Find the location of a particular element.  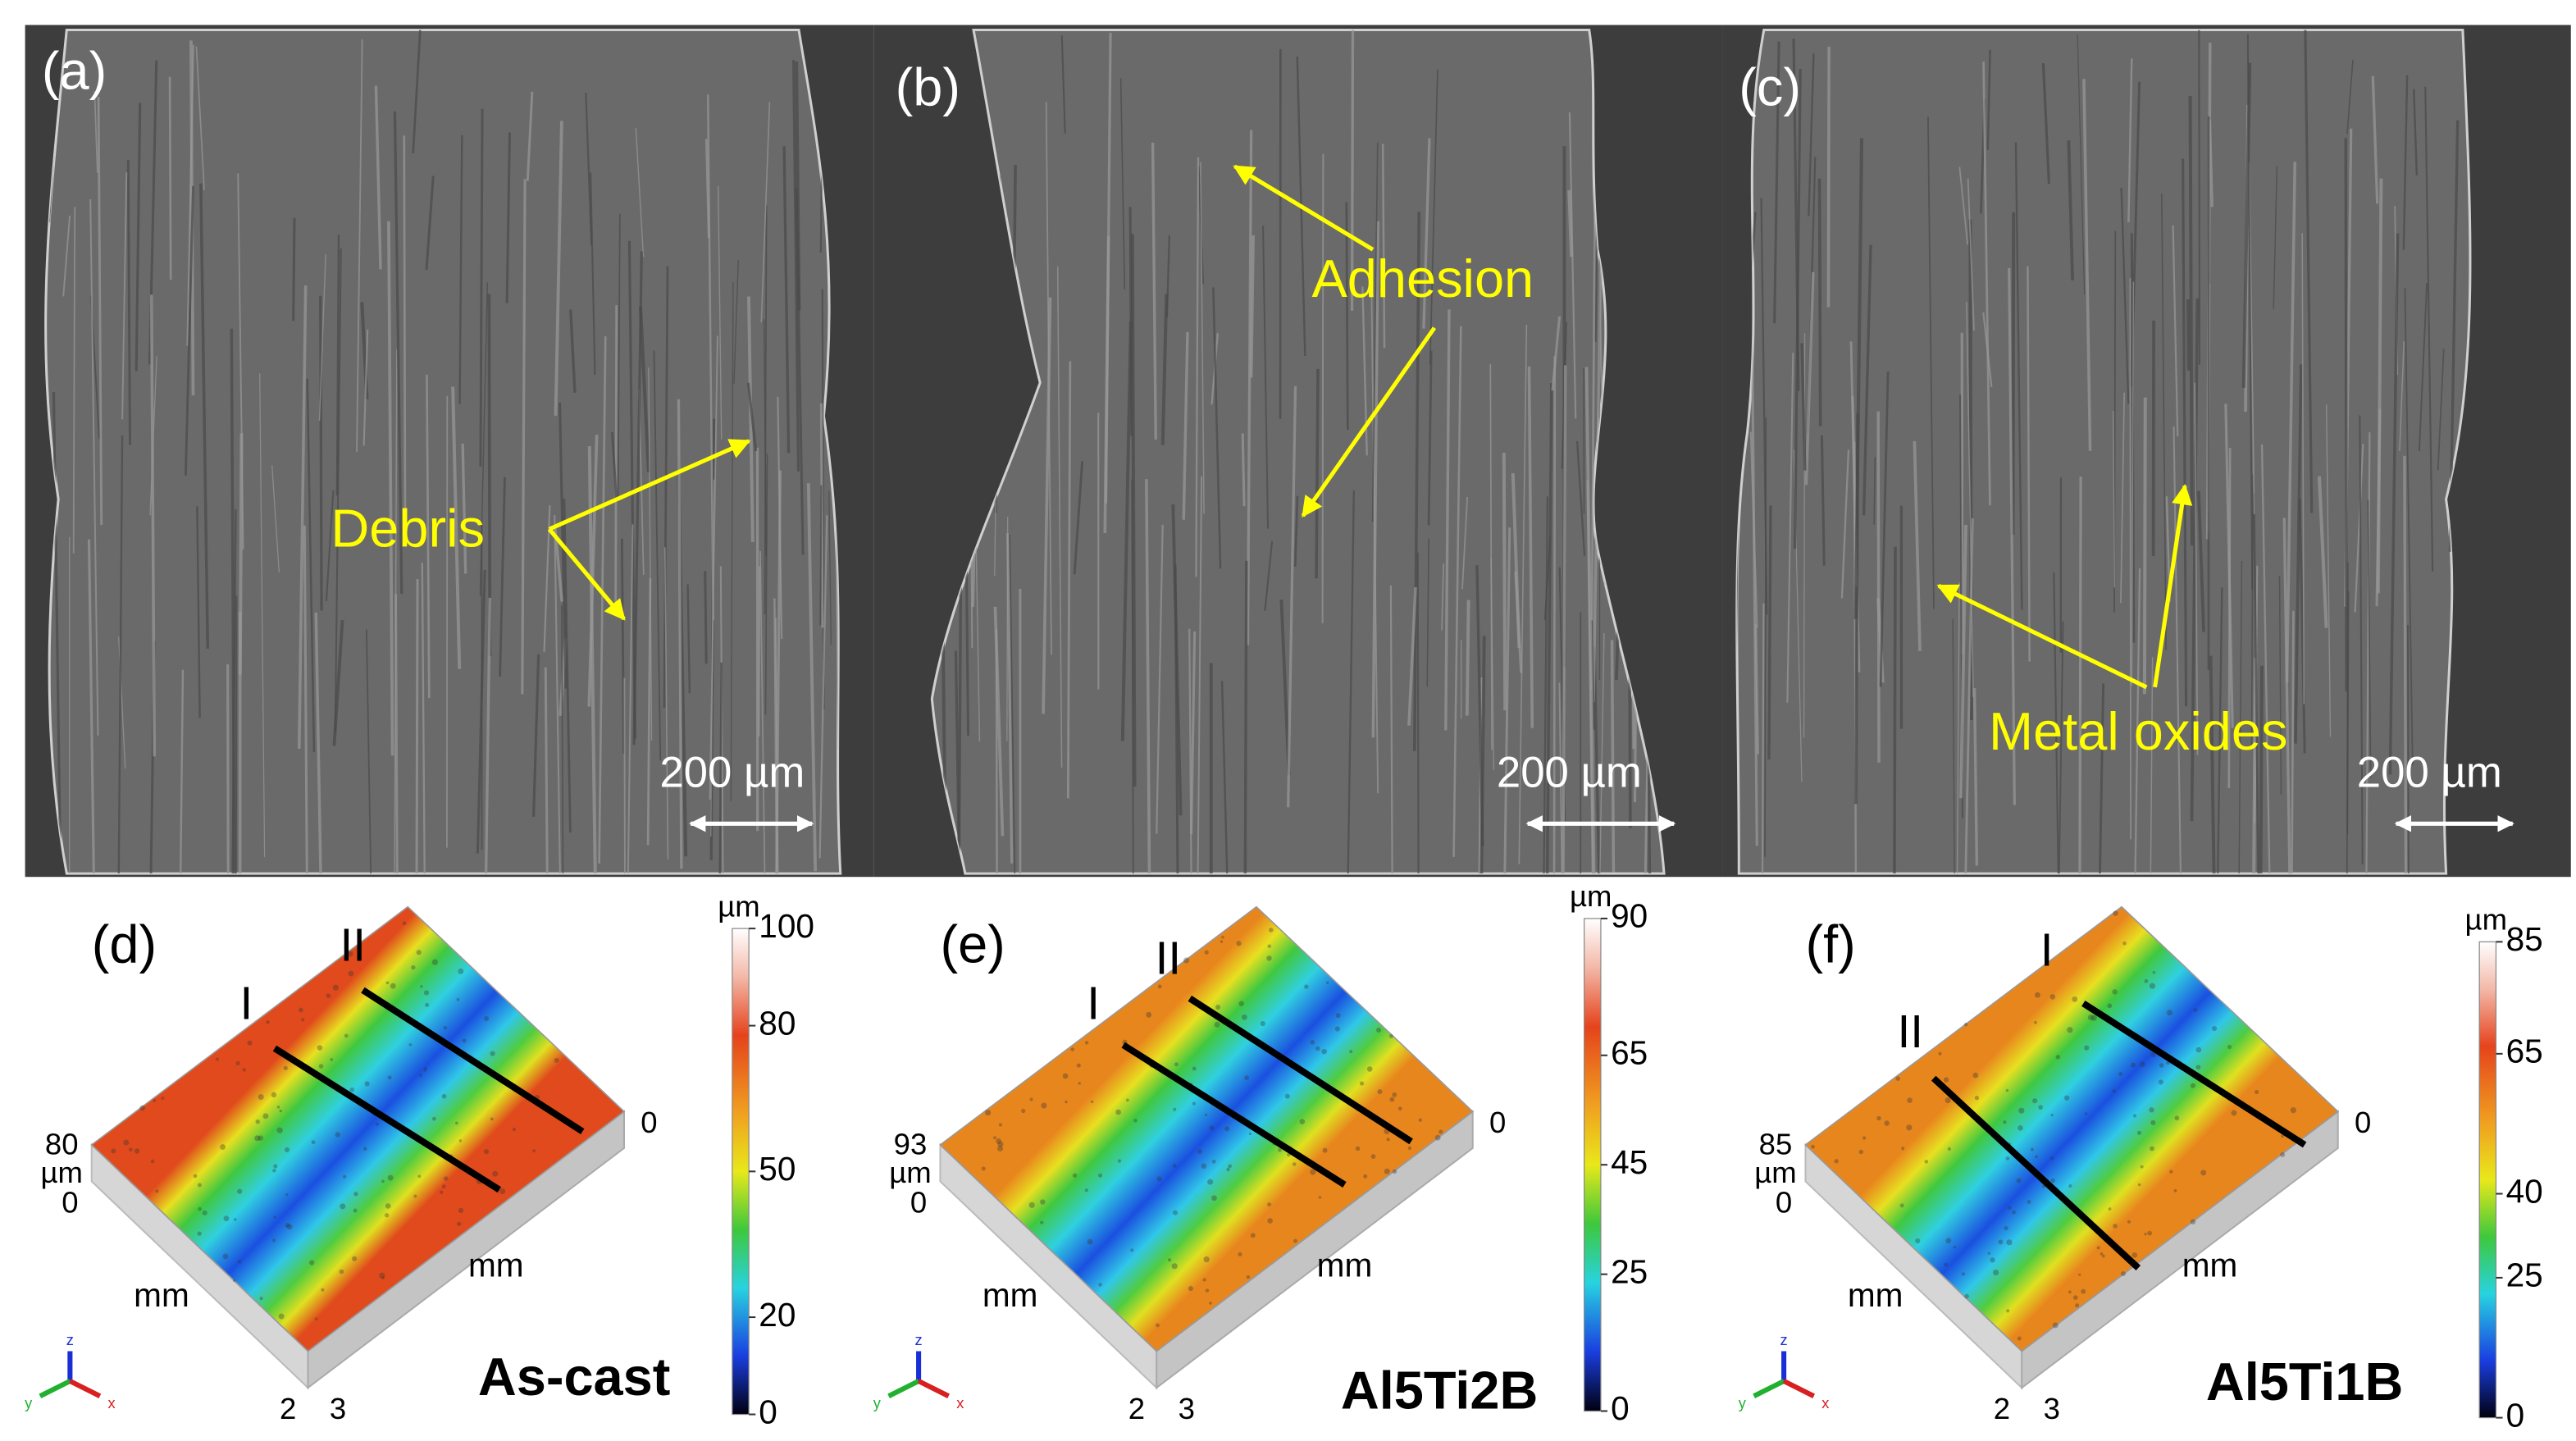

section-line is located at coordinates (386, 1119).